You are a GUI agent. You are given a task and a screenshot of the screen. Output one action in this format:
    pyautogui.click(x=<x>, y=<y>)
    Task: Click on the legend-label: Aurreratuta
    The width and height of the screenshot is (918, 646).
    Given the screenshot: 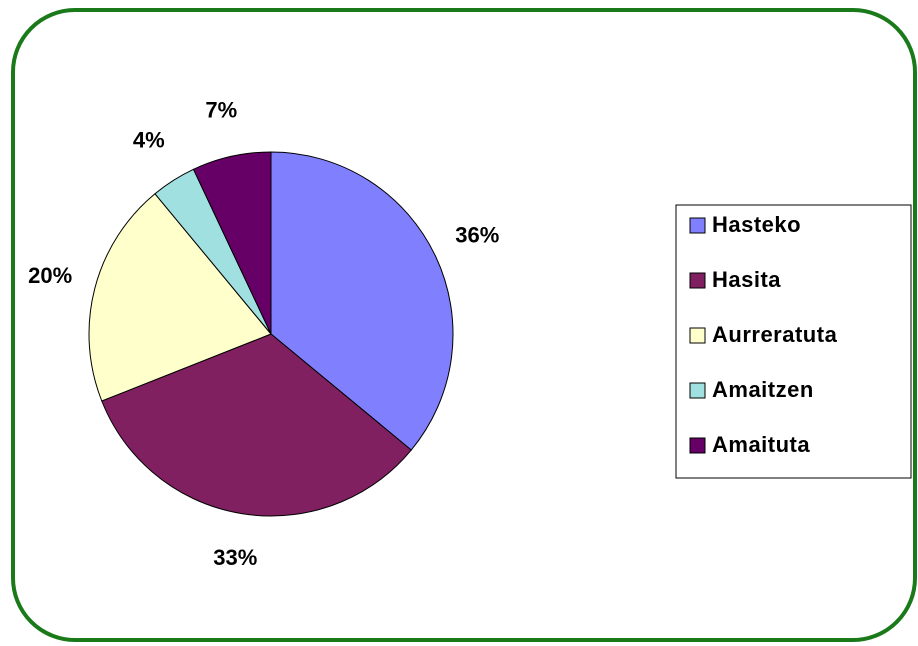 What is the action you would take?
    pyautogui.click(x=775, y=334)
    